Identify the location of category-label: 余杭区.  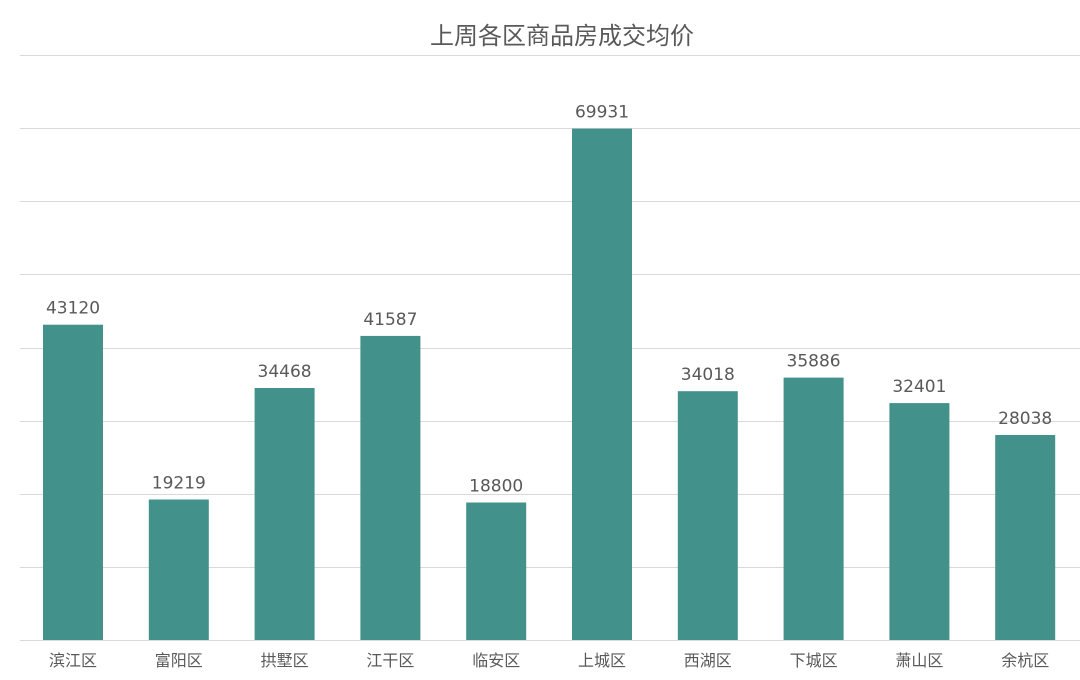
(1025, 660).